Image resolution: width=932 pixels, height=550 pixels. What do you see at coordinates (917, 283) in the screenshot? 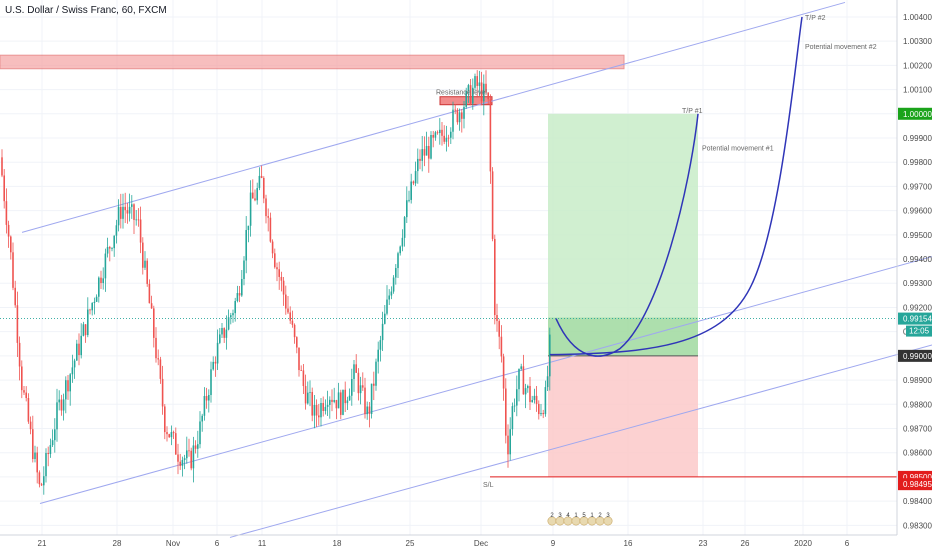
I see `price-tick-label: 0.99300` at bounding box center [917, 283].